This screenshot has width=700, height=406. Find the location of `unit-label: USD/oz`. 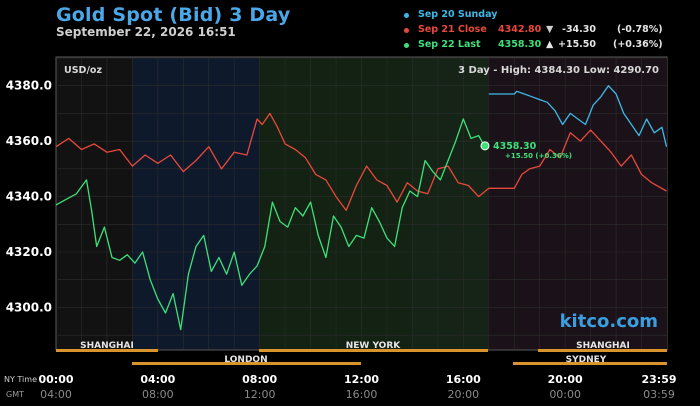

unit-label: USD/oz is located at coordinates (83, 70).